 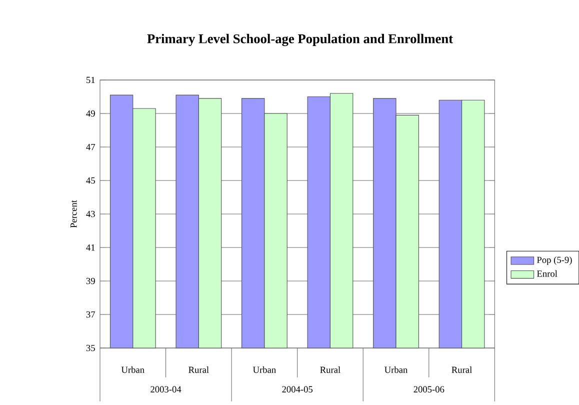 What do you see at coordinates (90, 281) in the screenshot?
I see `y-tick-label: 39` at bounding box center [90, 281].